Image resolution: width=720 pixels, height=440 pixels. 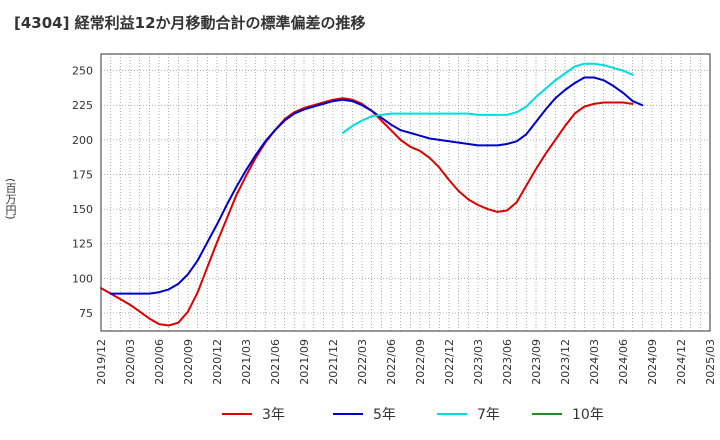 I want to click on x-tick-label: 2023/12, so click(x=565, y=362).